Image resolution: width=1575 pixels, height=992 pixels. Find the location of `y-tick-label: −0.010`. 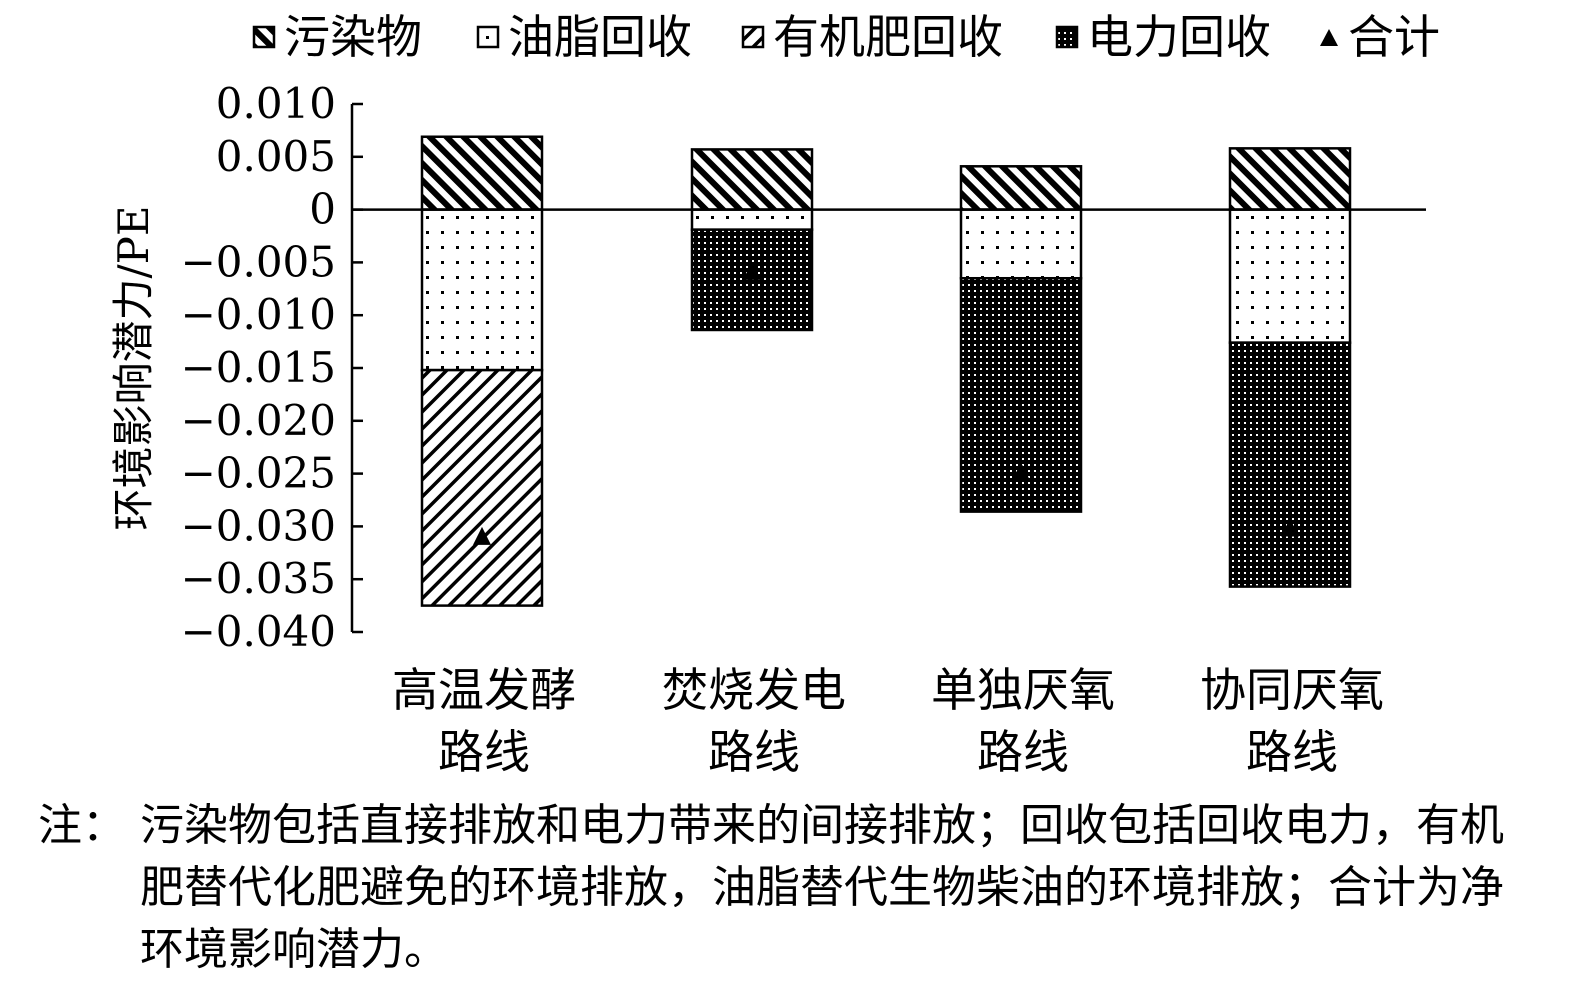

y-tick-label: −0.010 is located at coordinates (258, 314).